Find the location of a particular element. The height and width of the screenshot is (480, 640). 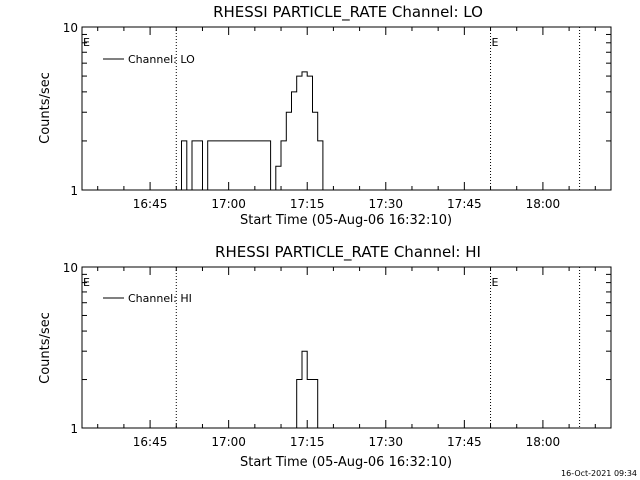

legend-label: Channel: LO is located at coordinates (161, 59).